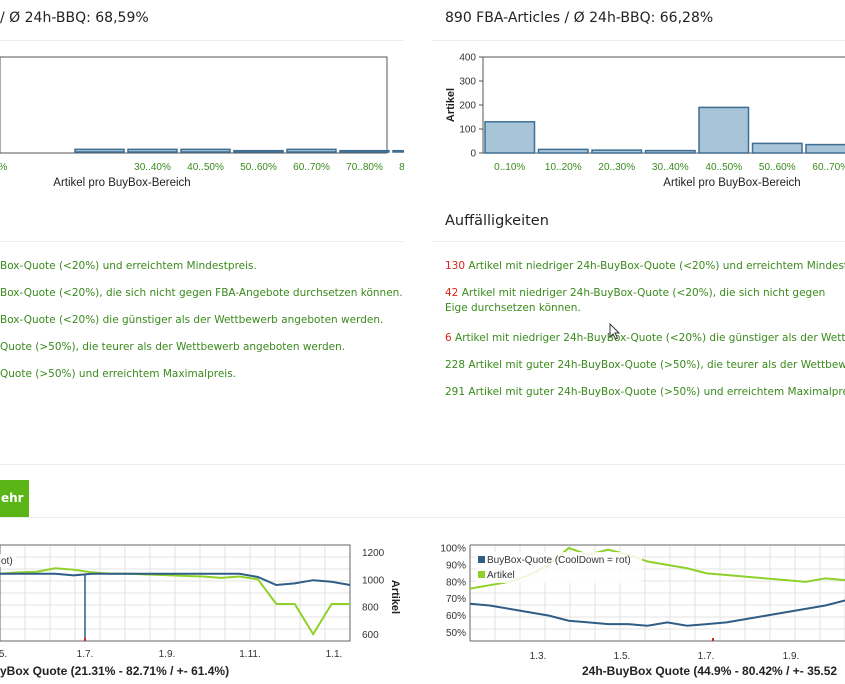 The height and width of the screenshot is (684, 845). Describe the element at coordinates (250, 654) in the screenshot. I see `x-tick-label: 1.11.` at that location.